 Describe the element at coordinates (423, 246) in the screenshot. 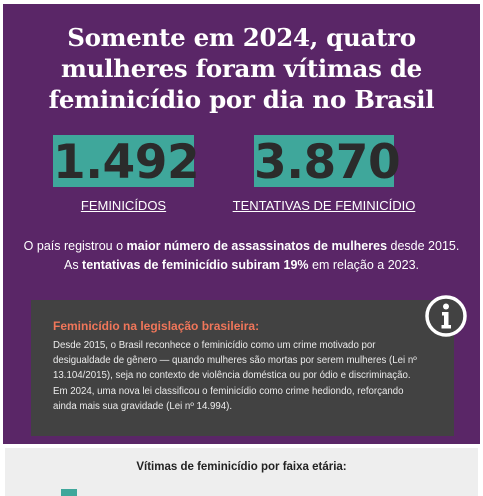

I see `intro-line-1-end: desde 2015.` at that location.